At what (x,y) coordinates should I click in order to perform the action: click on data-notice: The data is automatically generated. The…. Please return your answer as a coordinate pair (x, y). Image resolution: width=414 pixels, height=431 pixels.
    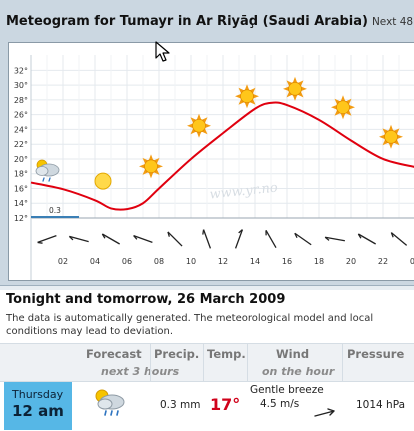
    Looking at the image, I should click on (208, 325).